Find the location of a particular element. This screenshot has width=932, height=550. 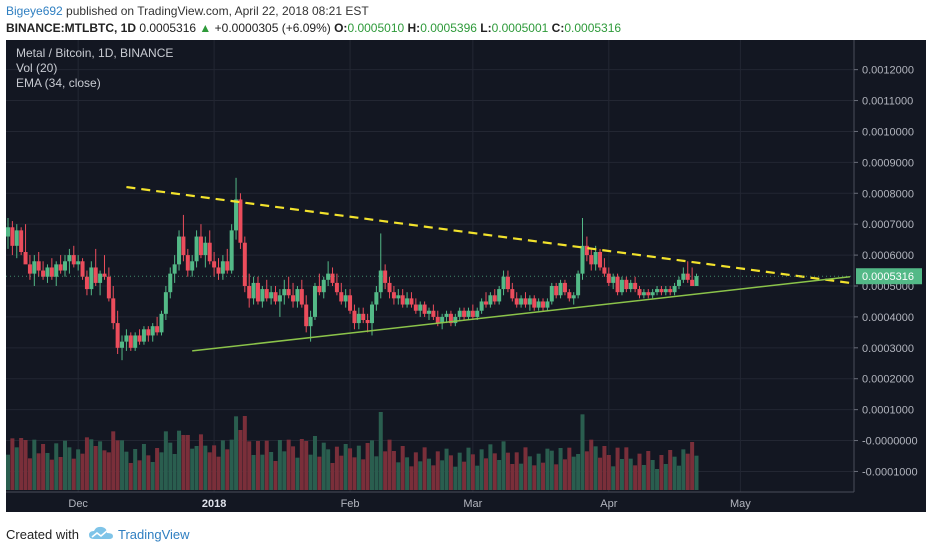

volume-bars is located at coordinates (352, 451).